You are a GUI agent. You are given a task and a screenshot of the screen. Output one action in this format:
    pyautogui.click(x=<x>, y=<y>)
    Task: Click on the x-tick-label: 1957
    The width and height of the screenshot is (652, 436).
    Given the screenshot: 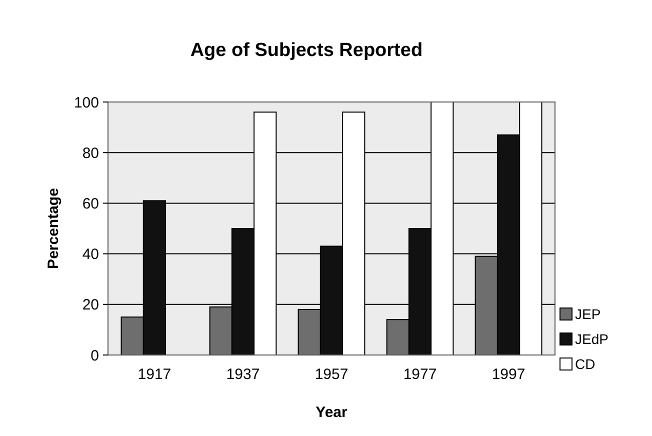 What is the action you would take?
    pyautogui.click(x=331, y=374)
    